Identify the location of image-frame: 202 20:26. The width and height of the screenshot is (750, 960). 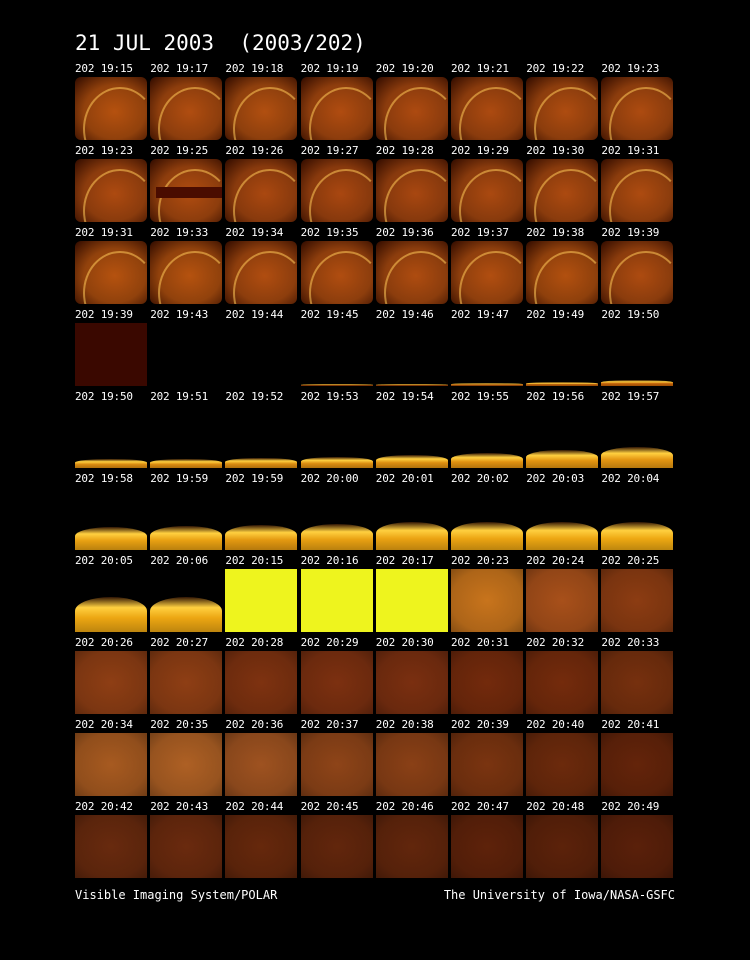
(111, 676).